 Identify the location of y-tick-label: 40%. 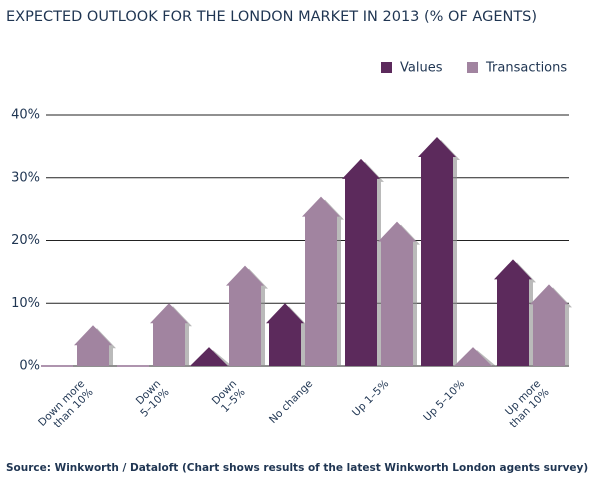
(25, 115).